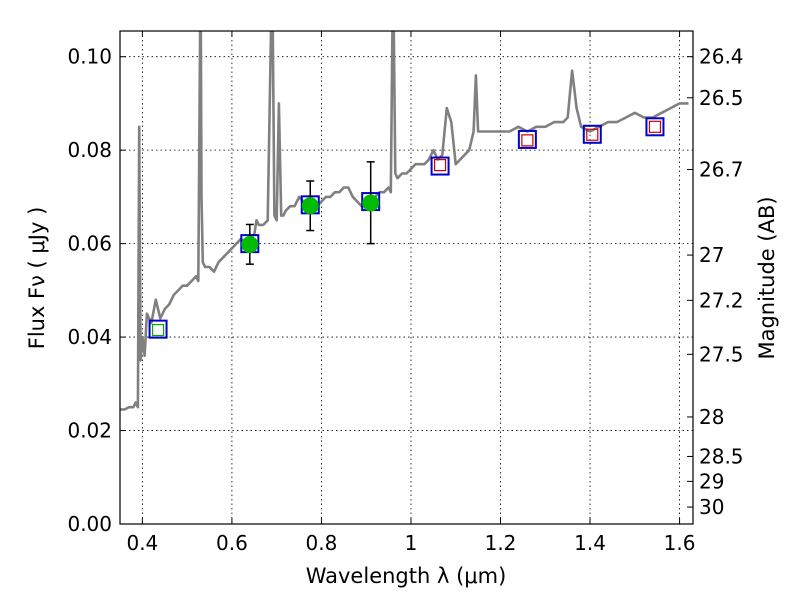 This screenshot has width=800, height=600. What do you see at coordinates (711, 507) in the screenshot?
I see `magnitude-tick-label: 30` at bounding box center [711, 507].